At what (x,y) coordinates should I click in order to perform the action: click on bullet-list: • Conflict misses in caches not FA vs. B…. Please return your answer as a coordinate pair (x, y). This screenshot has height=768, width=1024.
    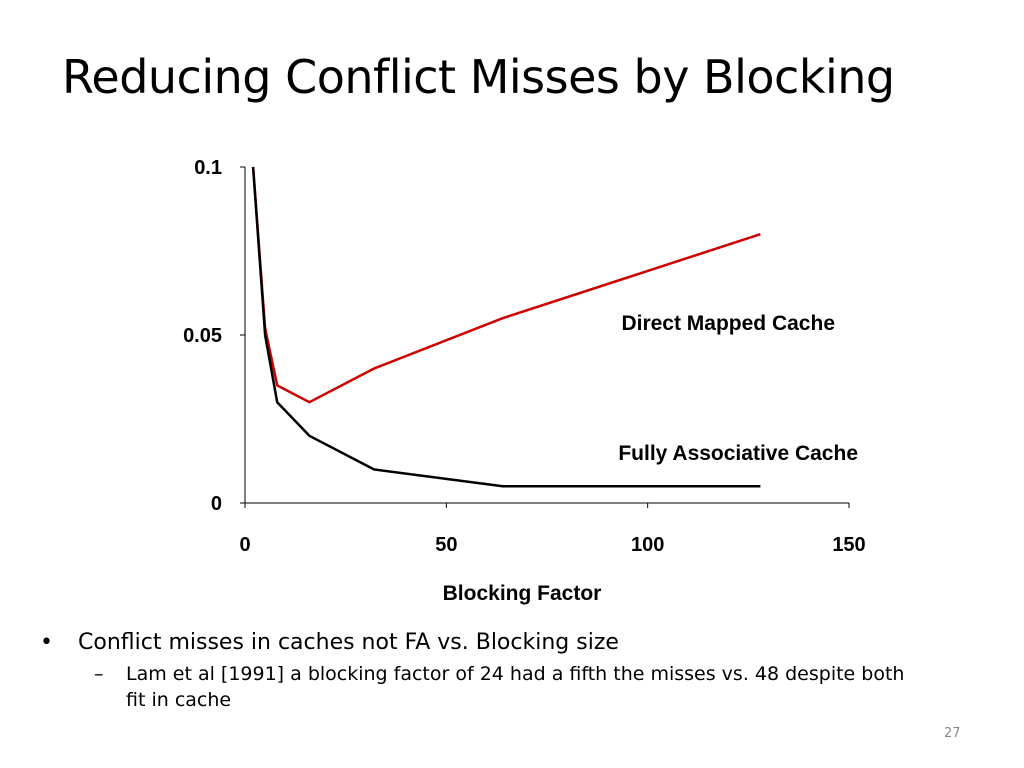
    Looking at the image, I should click on (510, 671).